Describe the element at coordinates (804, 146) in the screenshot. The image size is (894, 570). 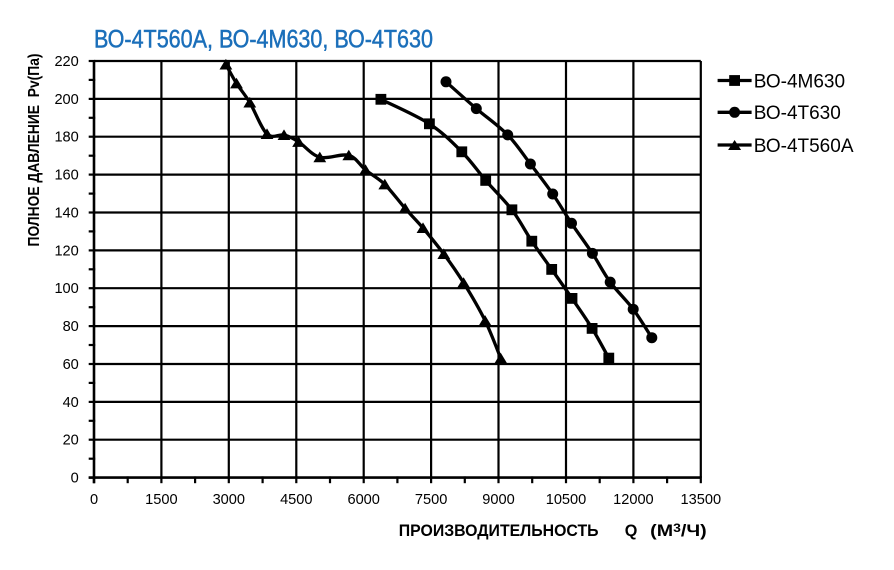
I see `svg-text: ВО-4Т560А` at that location.